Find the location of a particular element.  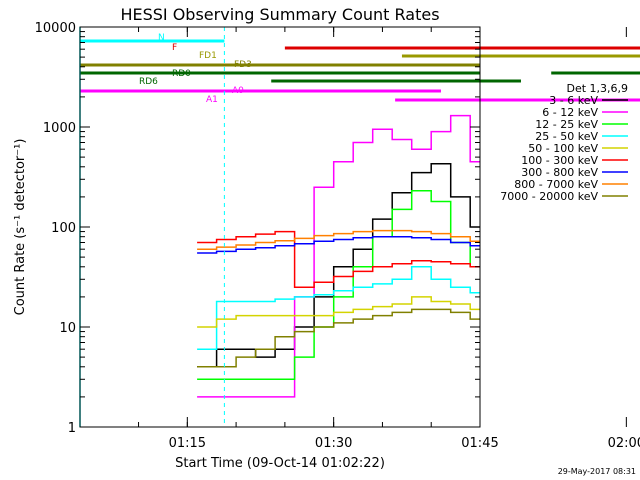

y-tick-label: 100 is located at coordinates (63, 228).